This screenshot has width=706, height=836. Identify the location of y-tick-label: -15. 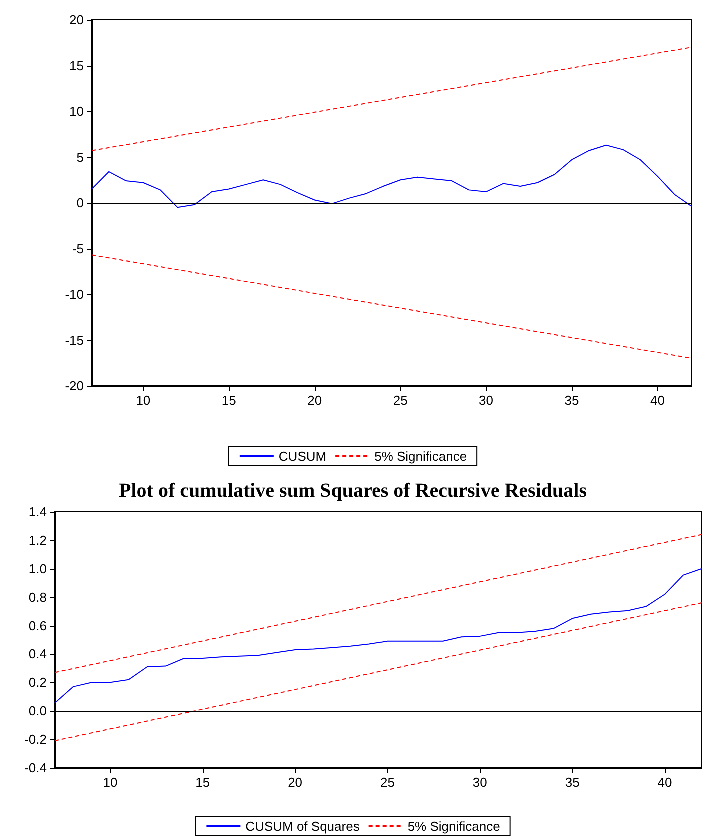
(74, 340).